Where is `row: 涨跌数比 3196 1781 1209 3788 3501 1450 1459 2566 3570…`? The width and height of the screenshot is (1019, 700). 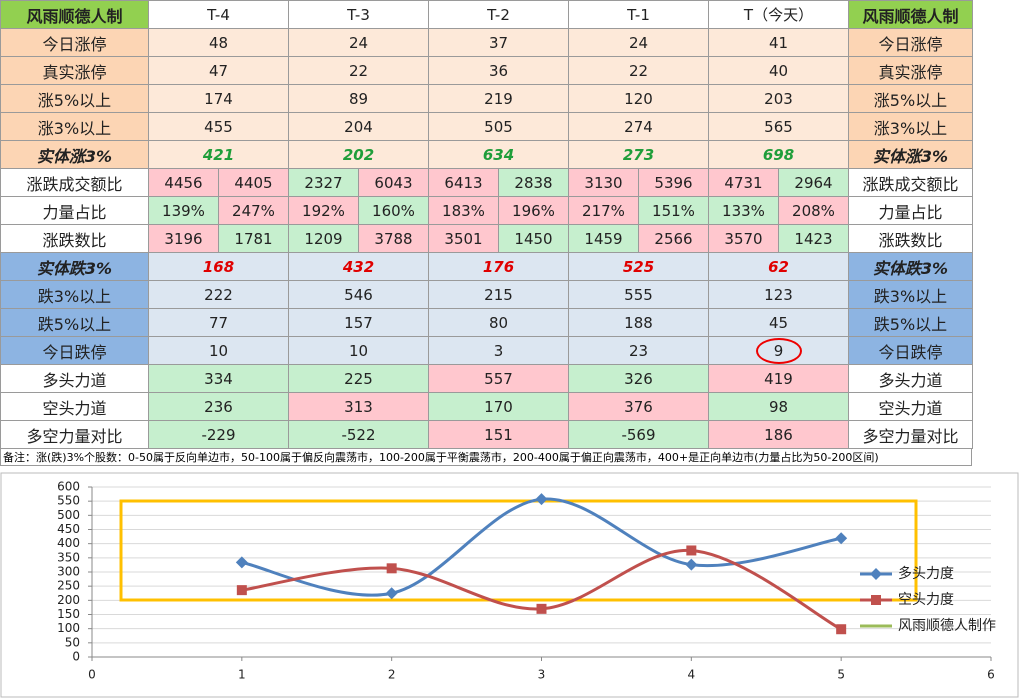
row: 涨跌数比 3196 1781 1209 3788 3501 1450 1459 2566 3570… is located at coordinates (486, 238).